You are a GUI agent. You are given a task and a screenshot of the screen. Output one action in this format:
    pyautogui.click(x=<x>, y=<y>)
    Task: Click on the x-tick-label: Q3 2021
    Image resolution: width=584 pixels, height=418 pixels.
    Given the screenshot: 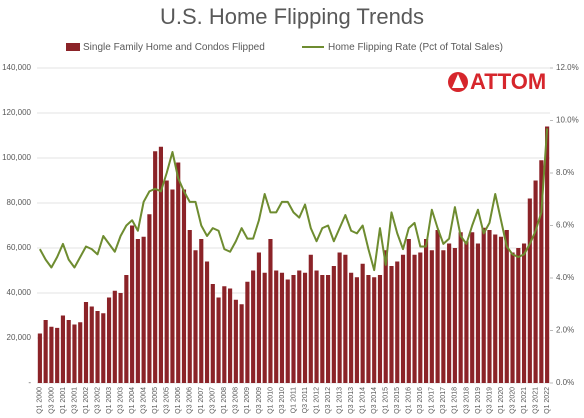 What is the action you would take?
    pyautogui.click(x=535, y=400)
    